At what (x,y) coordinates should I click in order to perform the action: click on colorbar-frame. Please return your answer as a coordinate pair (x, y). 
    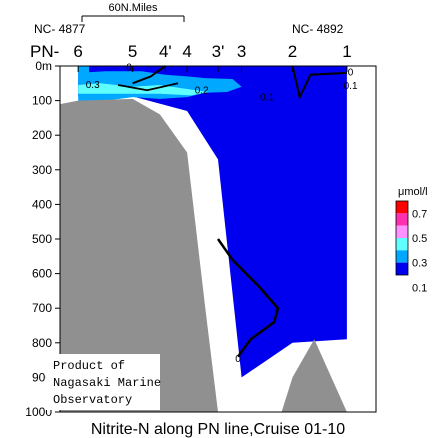
    Looking at the image, I should click on (402, 238).